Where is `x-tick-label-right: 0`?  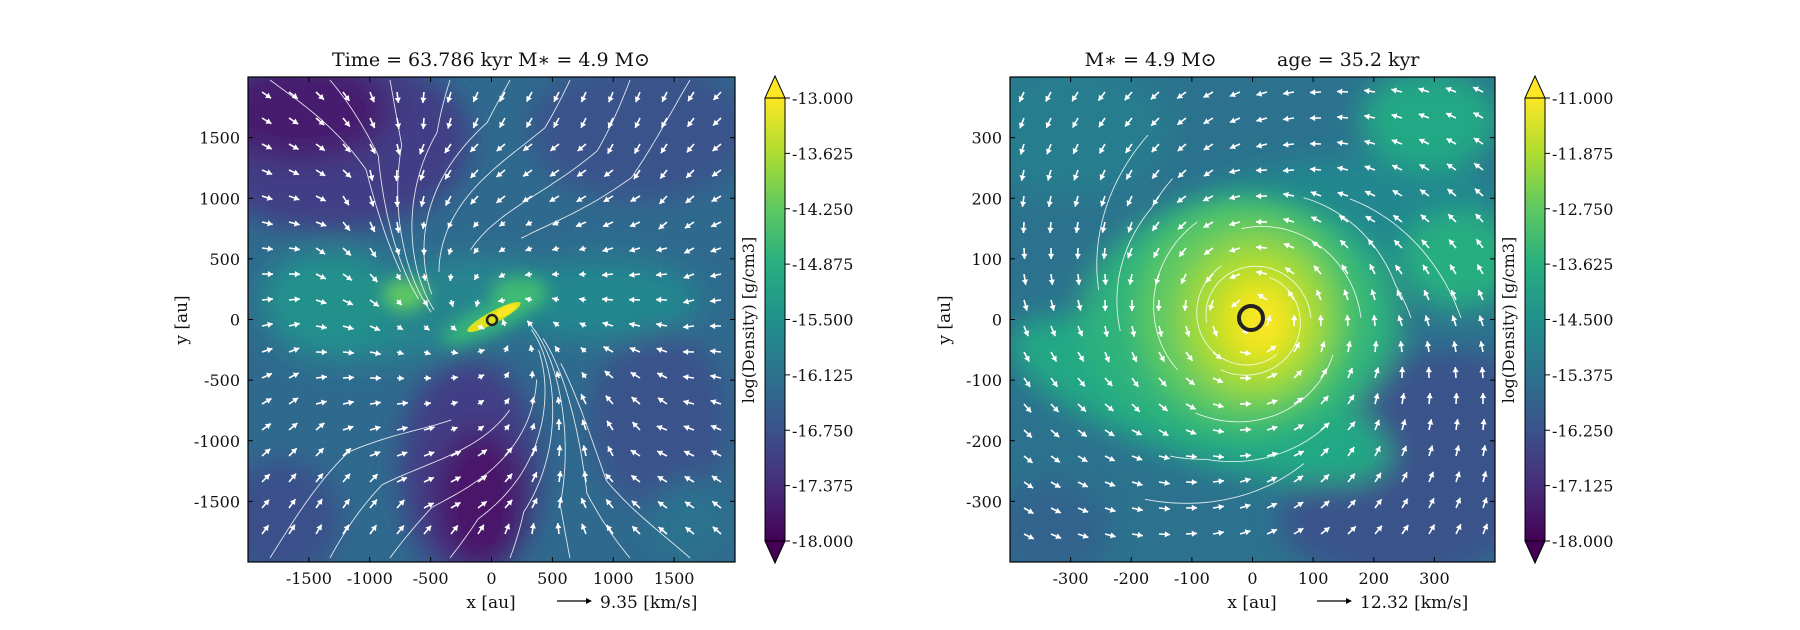
x-tick-label-right: 0 is located at coordinates (1252, 578).